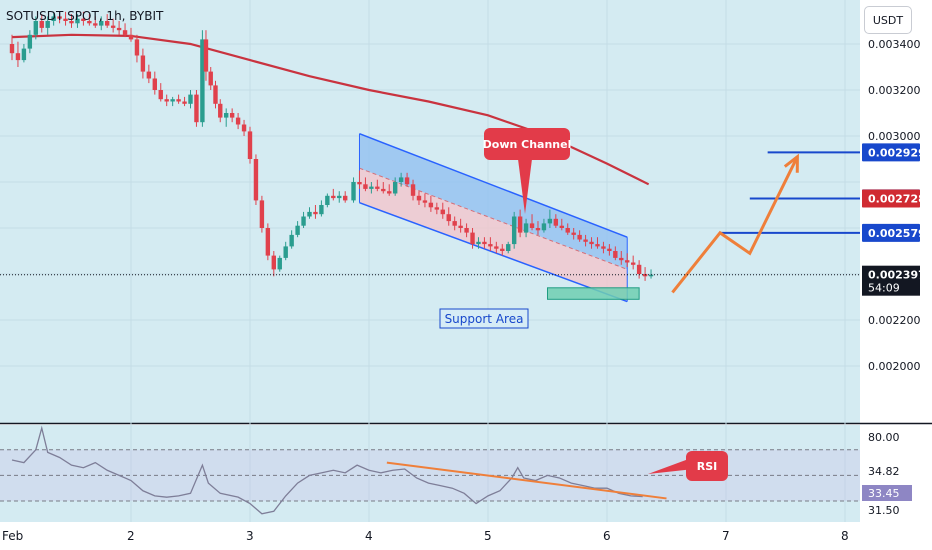 The height and width of the screenshot is (550, 932). I want to click on channel-middle-line, so click(493, 218).